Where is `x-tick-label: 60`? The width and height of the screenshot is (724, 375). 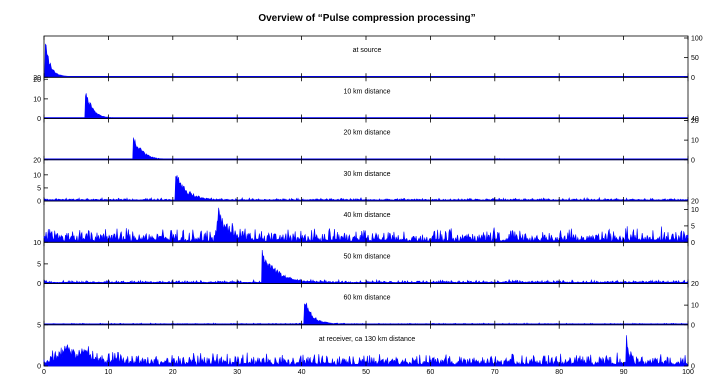
x-tick-label: 60 is located at coordinates (431, 372).